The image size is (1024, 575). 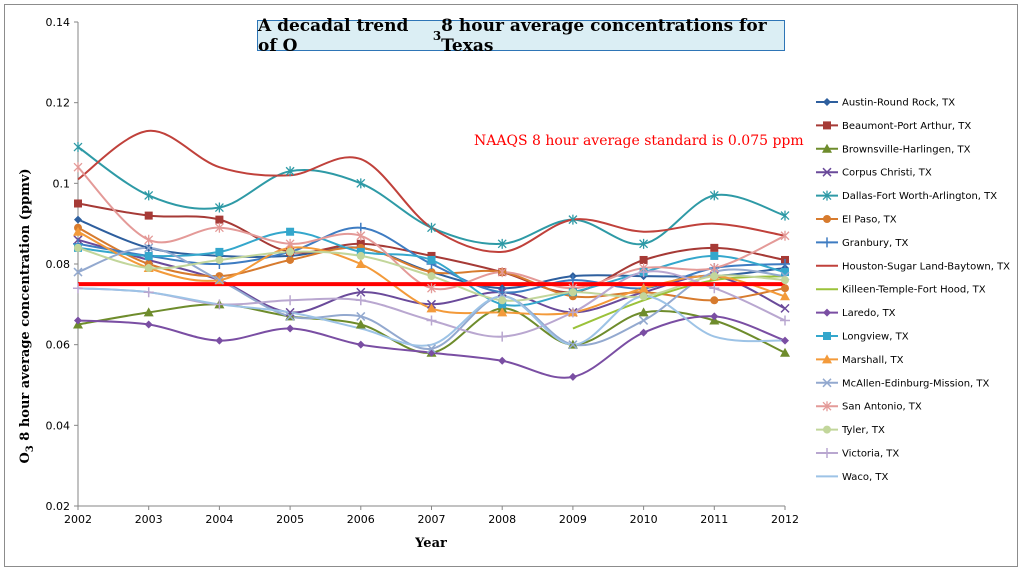 I want to click on legend-label-laredo-tx: Laredo, TX, so click(x=869, y=313).